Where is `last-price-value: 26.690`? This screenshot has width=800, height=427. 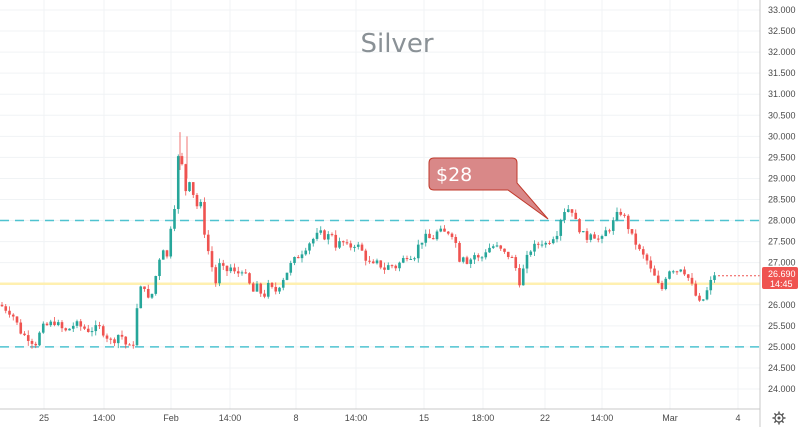 last-price-value: 26.690 is located at coordinates (782, 274).